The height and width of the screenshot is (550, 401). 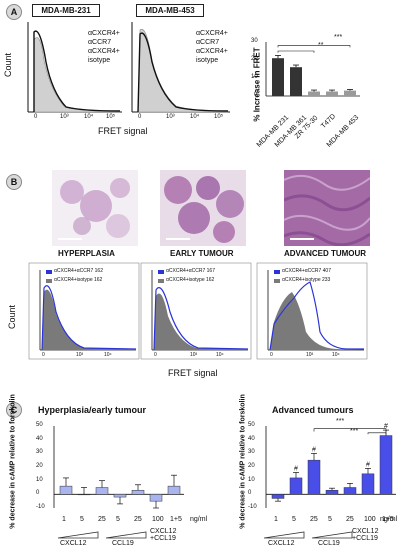 I want to click on legend-b1-isotype: αCXCR4+isotype 162, so click(x=78, y=280).